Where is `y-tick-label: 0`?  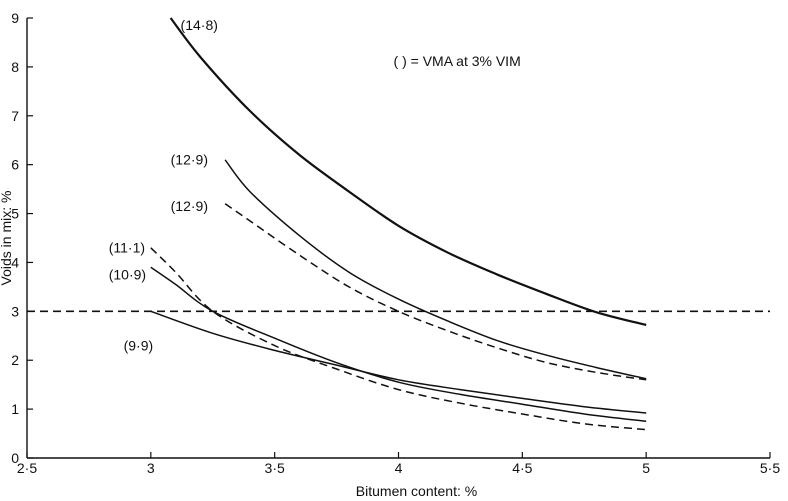 y-tick-label: 0 is located at coordinates (15, 458).